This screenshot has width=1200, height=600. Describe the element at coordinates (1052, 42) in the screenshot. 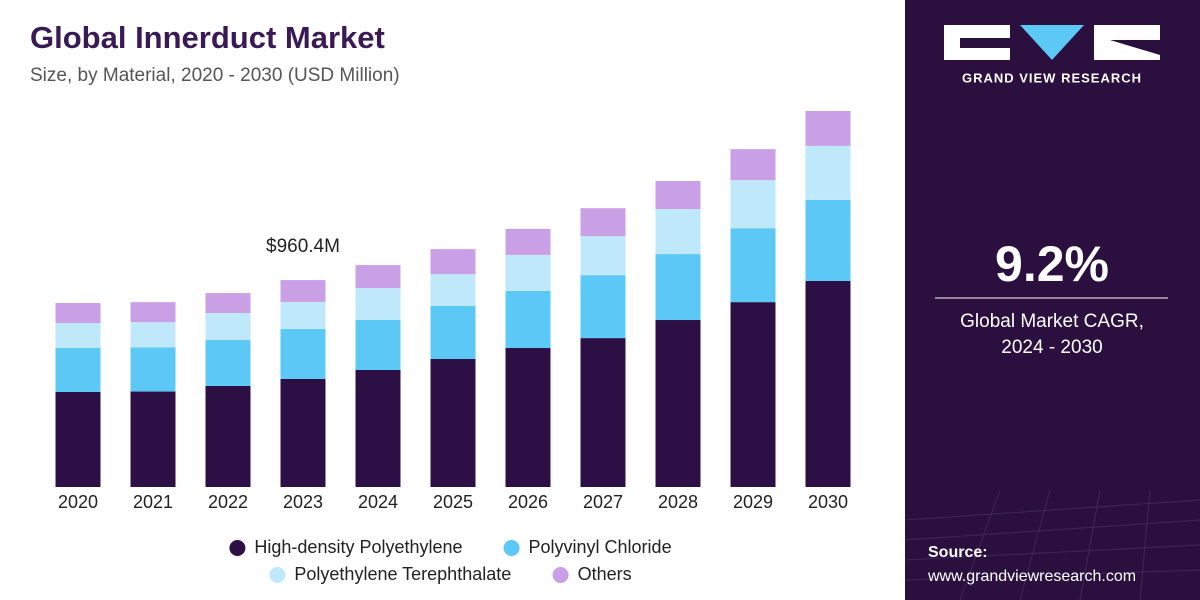

I see `logo` at that location.